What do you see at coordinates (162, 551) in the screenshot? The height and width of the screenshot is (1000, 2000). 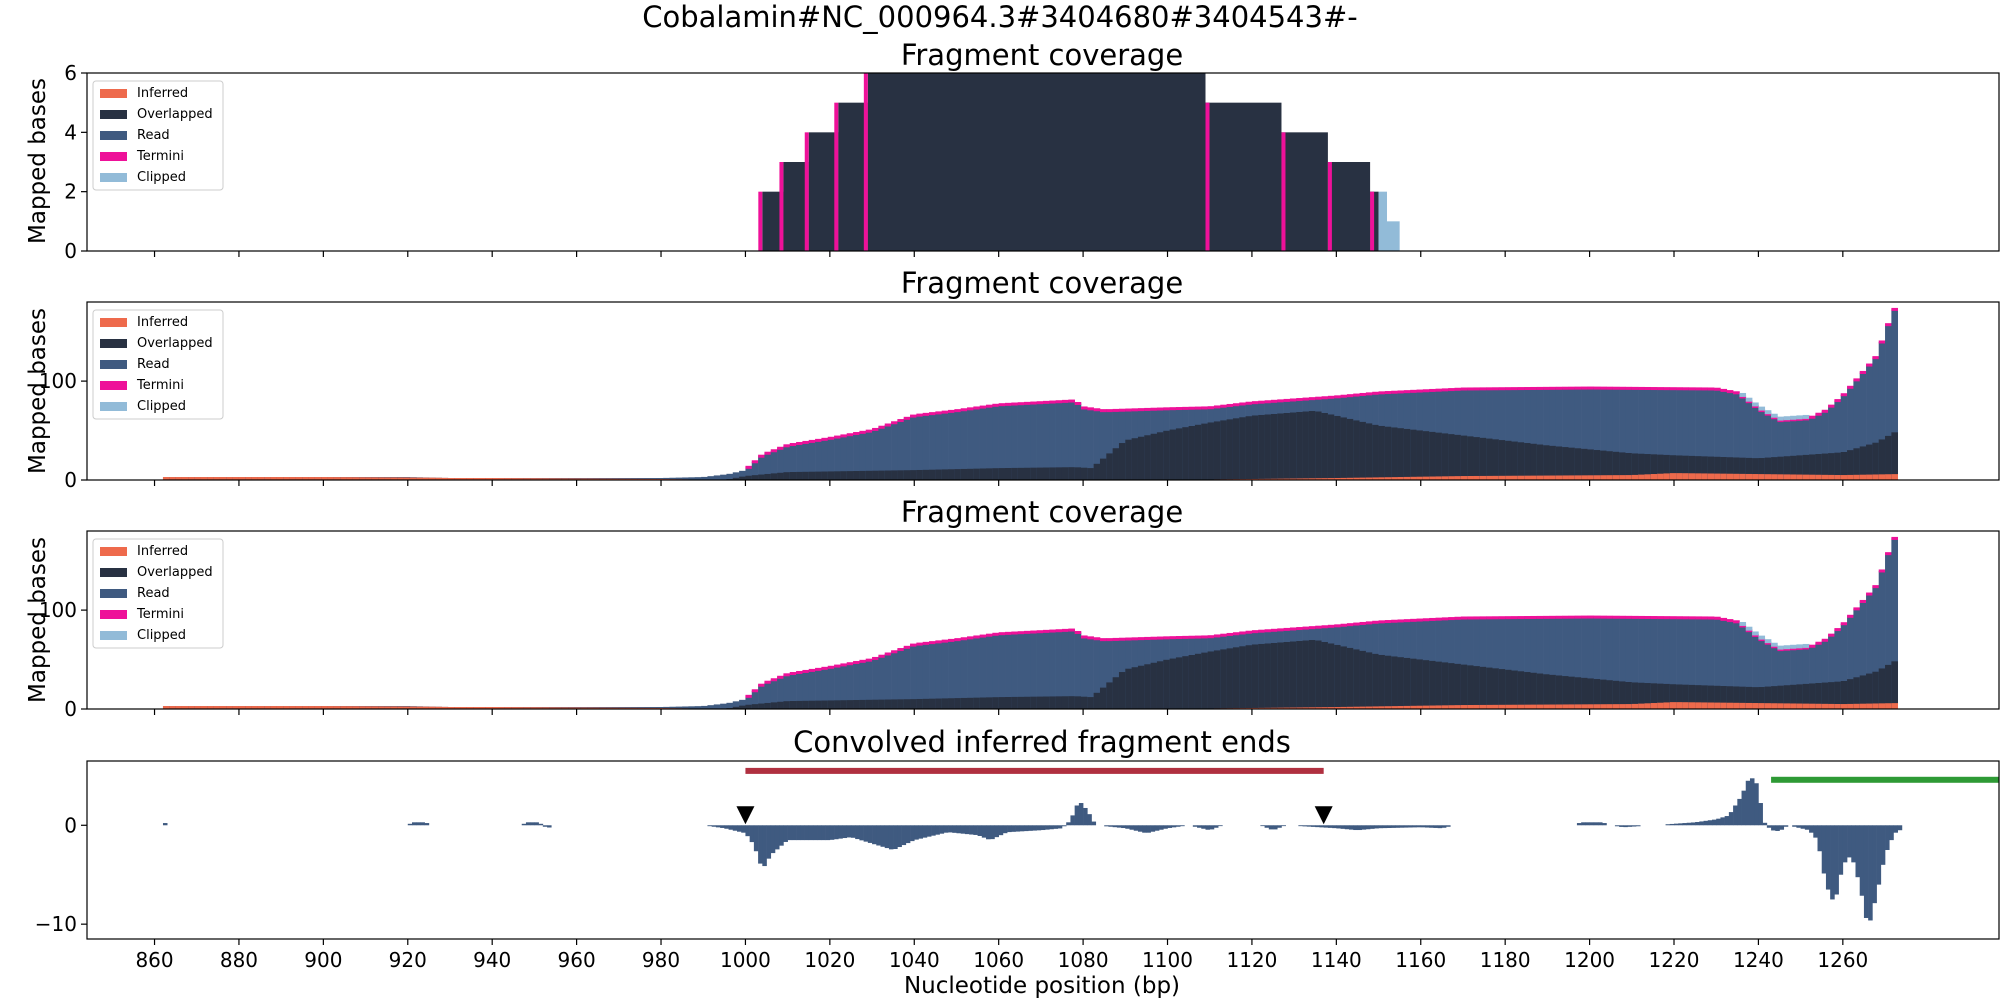 I see `legend-inferred-label: Inferred` at bounding box center [162, 551].